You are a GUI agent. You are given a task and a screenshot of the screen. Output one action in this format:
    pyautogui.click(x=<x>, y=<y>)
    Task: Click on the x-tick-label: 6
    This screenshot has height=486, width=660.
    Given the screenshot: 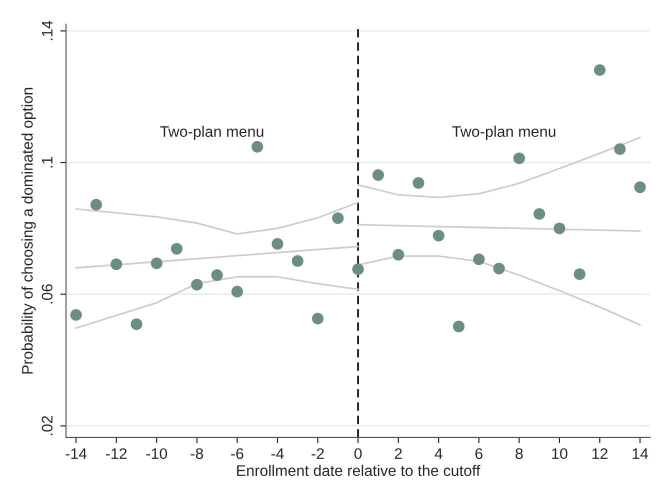 What is the action you would take?
    pyautogui.click(x=478, y=454)
    